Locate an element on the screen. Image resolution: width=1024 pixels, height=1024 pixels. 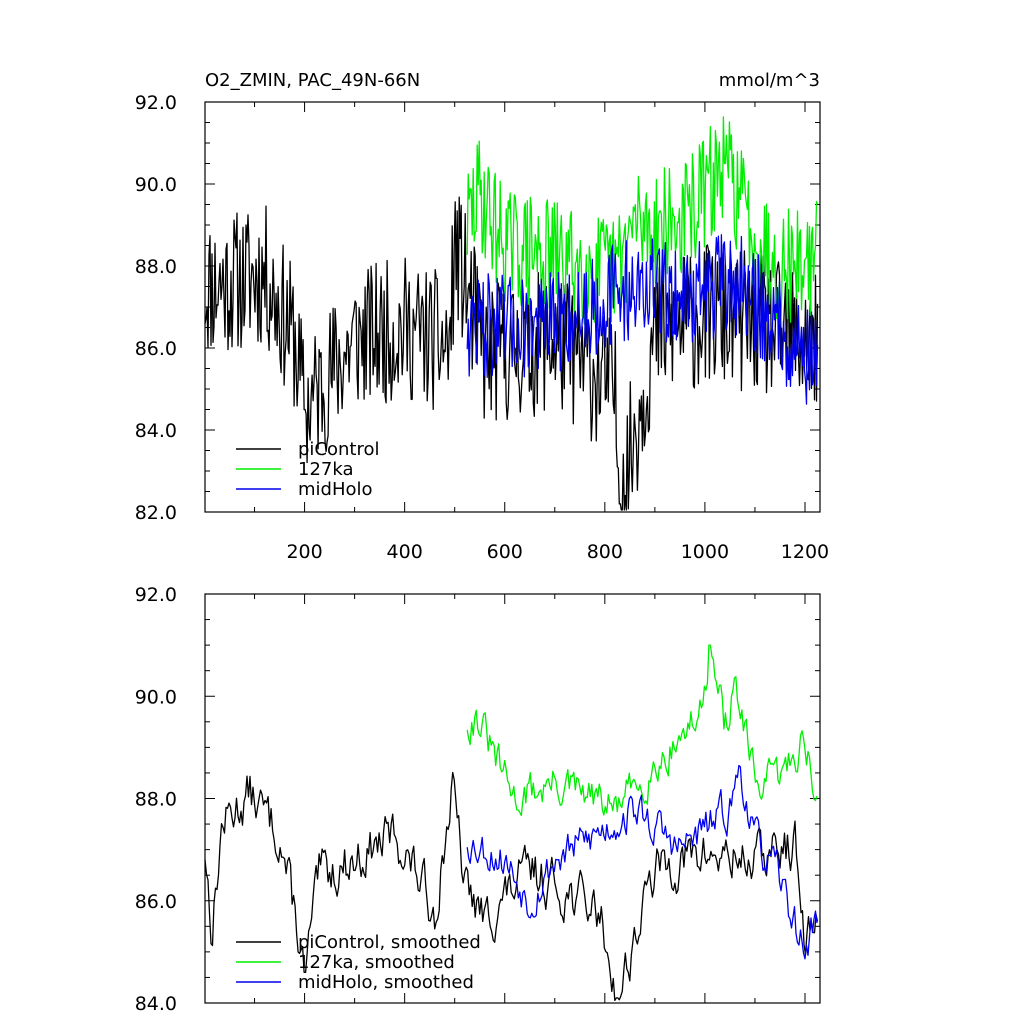
x-tick-label: 600 is located at coordinates (505, 552).